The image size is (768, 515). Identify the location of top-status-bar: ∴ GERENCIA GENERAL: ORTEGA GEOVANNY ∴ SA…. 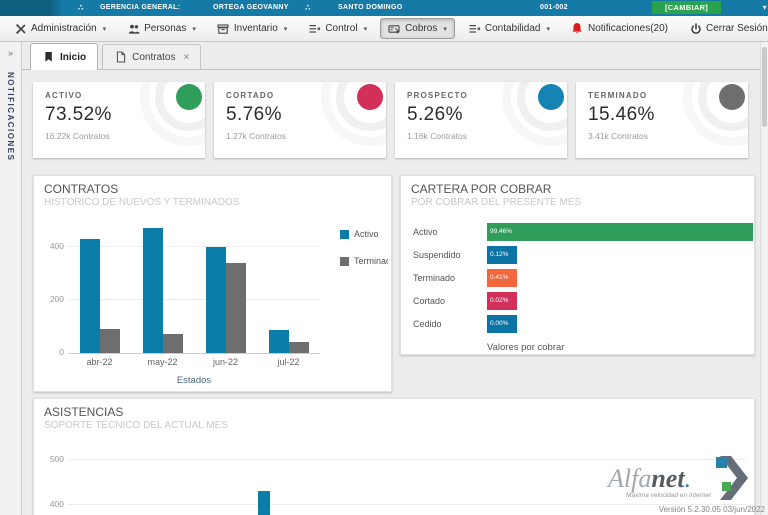
(384, 8).